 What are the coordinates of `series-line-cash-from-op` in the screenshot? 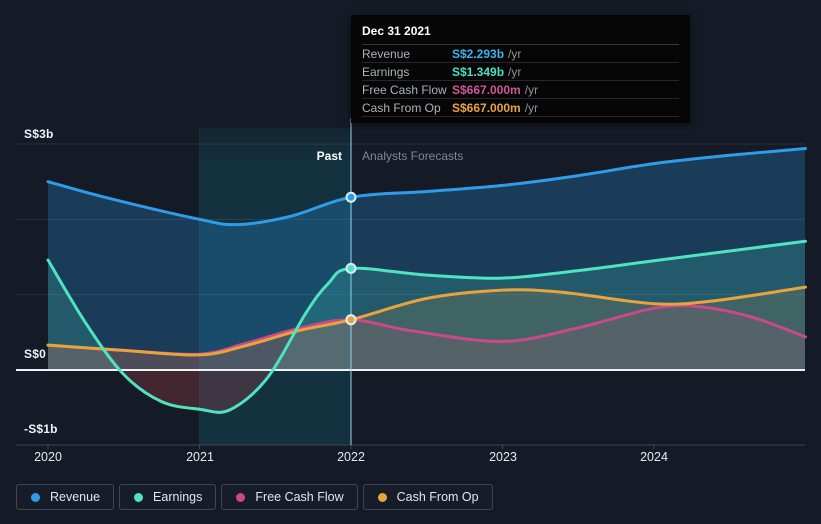 It's located at (426, 321).